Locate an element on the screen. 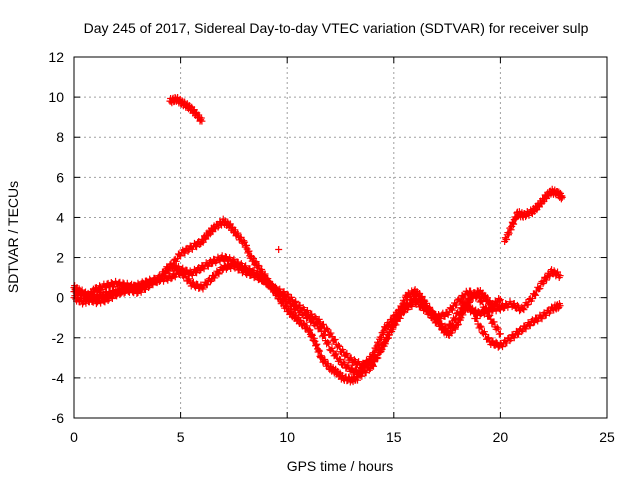  x-tick-label: 25 is located at coordinates (607, 437).